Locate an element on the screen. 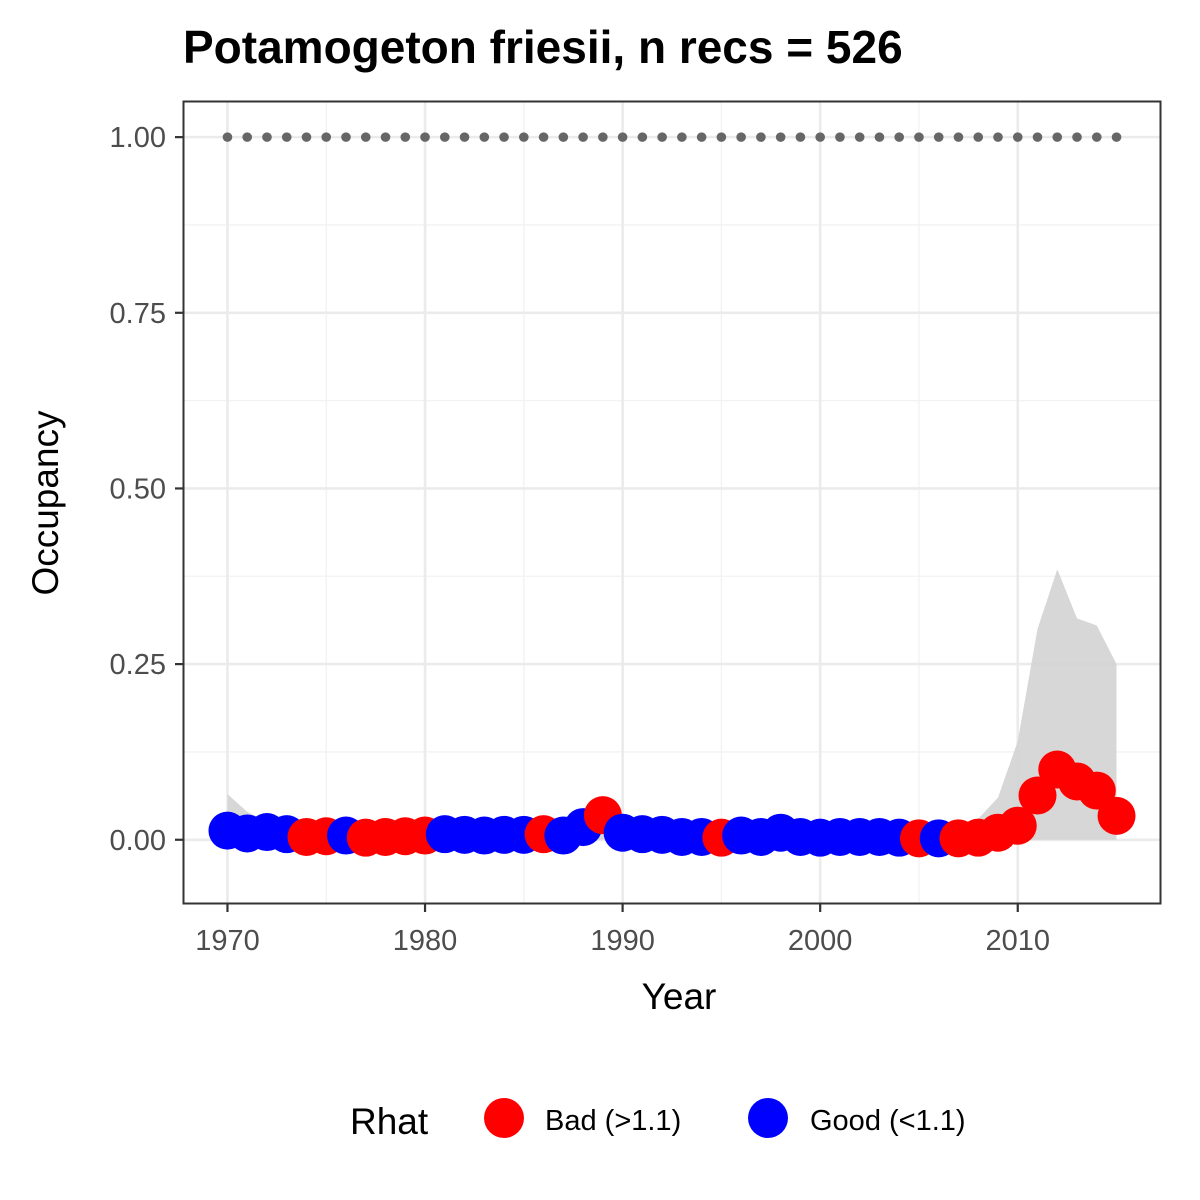 Image resolution: width=1200 pixels, height=1200 pixels. y-tick-label: 0.25 is located at coordinates (138, 665).